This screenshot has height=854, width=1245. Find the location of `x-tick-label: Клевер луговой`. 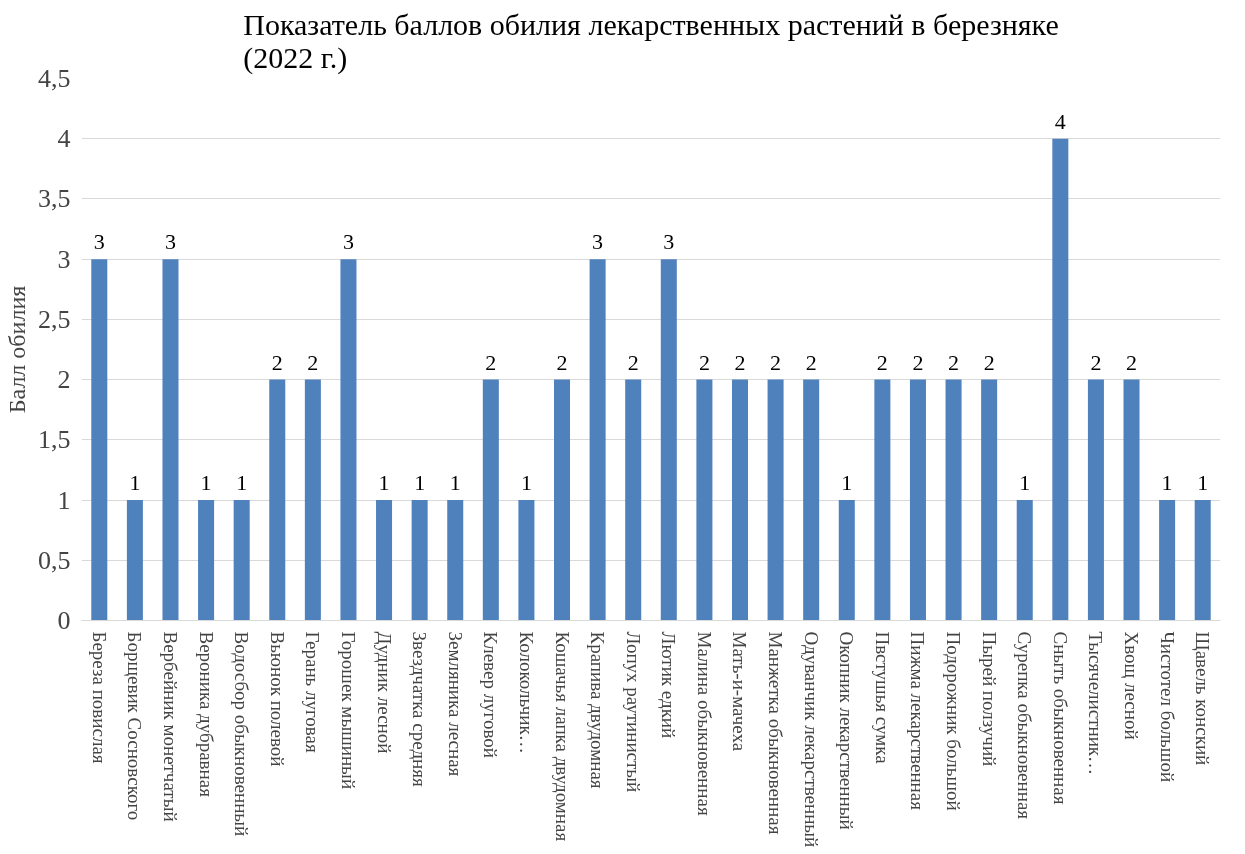

x-tick-label: Клевер луговой is located at coordinates (491, 694).